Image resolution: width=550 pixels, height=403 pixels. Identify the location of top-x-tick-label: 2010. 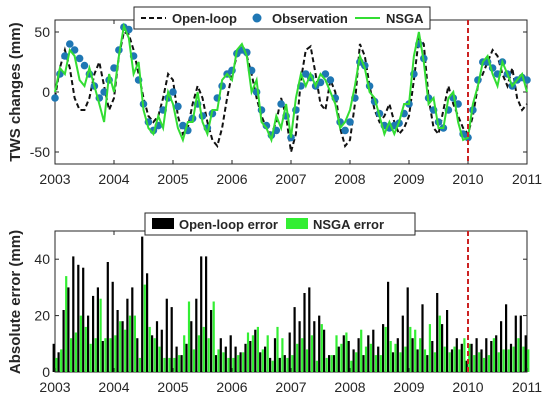
(467, 179).